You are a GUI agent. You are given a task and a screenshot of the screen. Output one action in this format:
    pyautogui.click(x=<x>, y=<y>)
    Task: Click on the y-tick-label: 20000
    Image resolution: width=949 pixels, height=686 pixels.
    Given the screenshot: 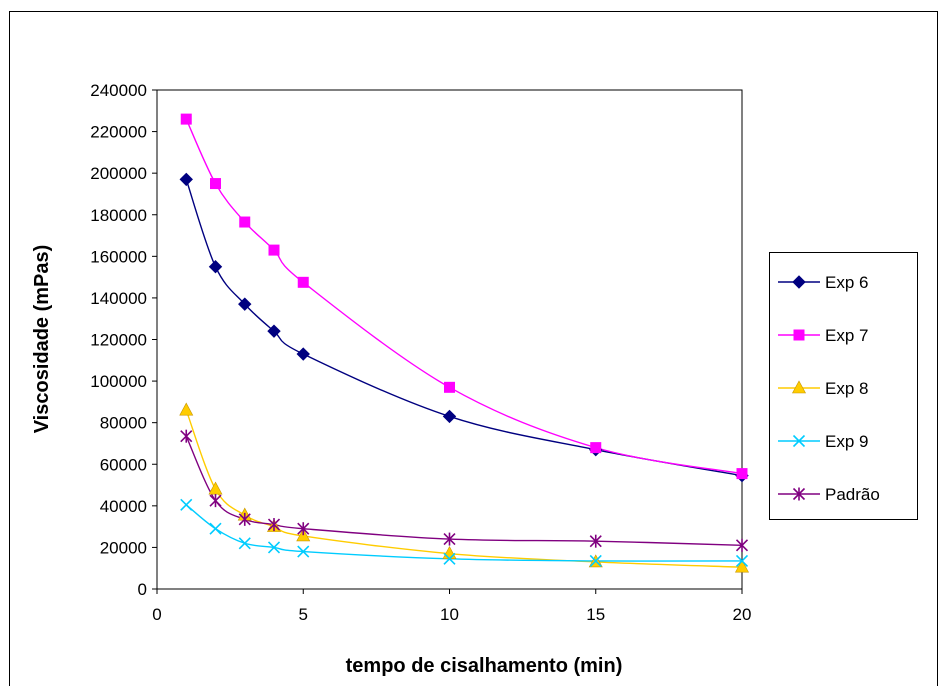 What is the action you would take?
    pyautogui.click(x=123, y=547)
    